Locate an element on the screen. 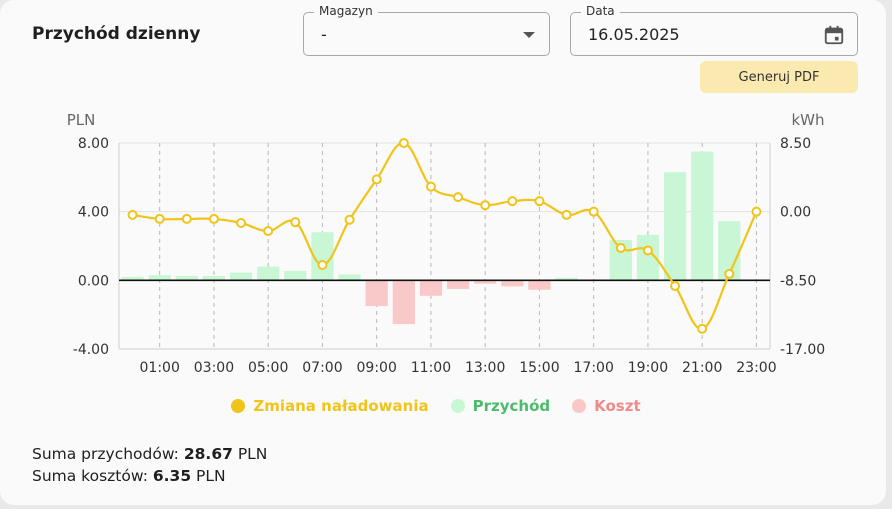 This screenshot has width=892, height=509. legend-dot-revenue is located at coordinates (457, 406).